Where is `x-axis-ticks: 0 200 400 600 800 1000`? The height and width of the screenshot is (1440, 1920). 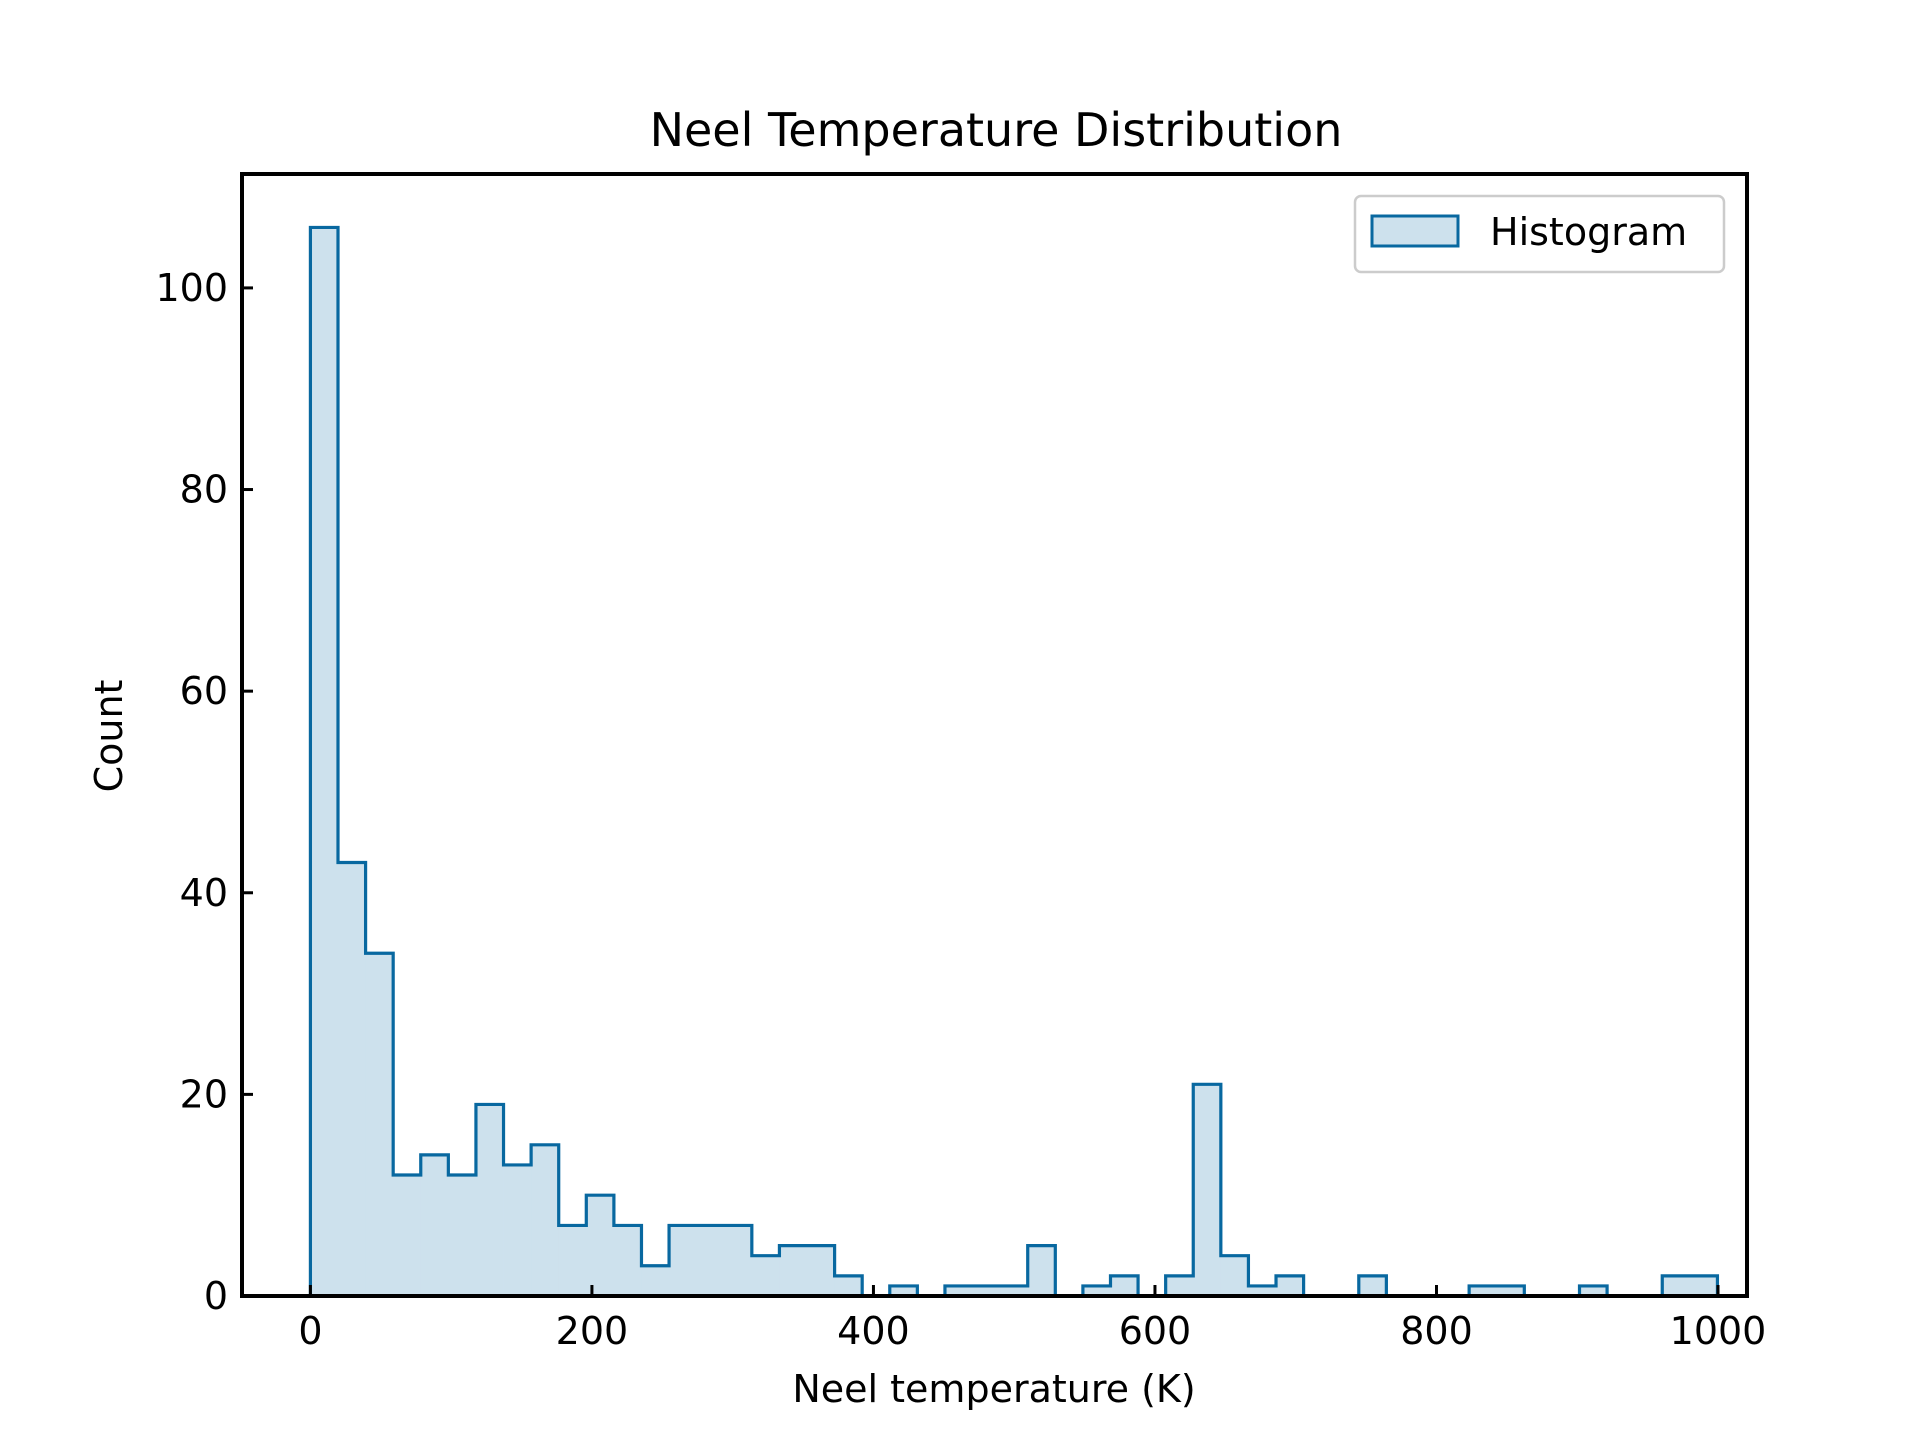
x-axis-ticks: 0 200 400 600 800 1000 is located at coordinates (1032, 1319).